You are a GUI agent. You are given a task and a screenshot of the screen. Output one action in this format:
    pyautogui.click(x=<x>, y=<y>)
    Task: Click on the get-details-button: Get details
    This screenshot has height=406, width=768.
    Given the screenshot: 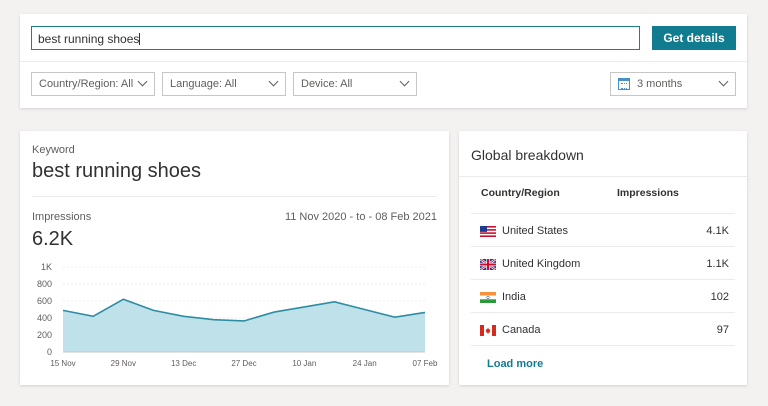 What is the action you would take?
    pyautogui.click(x=694, y=38)
    